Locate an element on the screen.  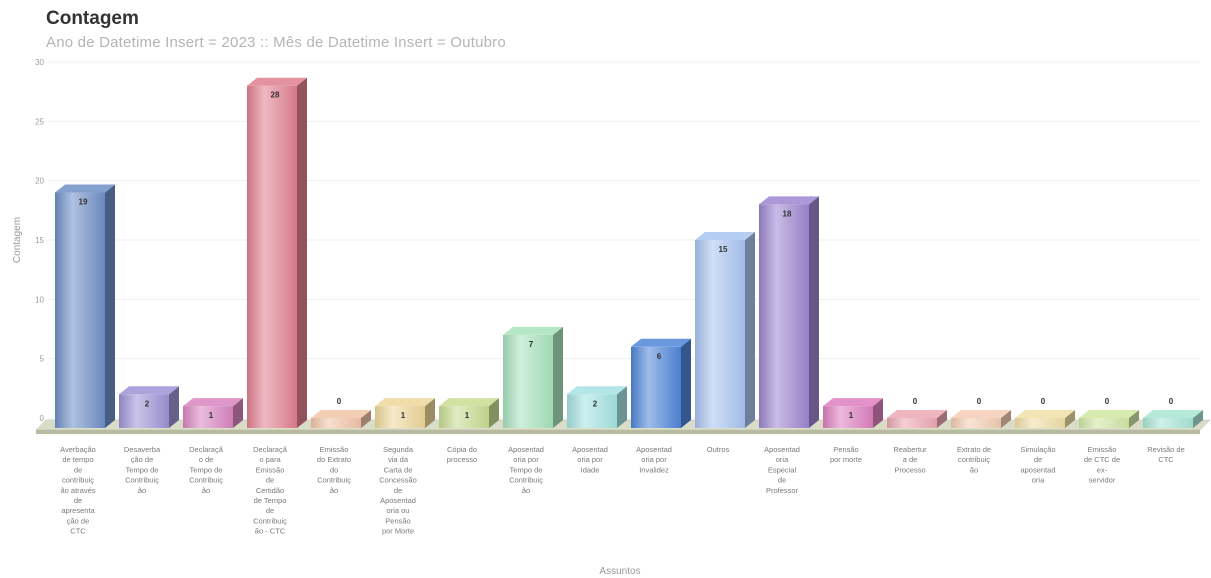
bar: 6 is located at coordinates (661, 383).